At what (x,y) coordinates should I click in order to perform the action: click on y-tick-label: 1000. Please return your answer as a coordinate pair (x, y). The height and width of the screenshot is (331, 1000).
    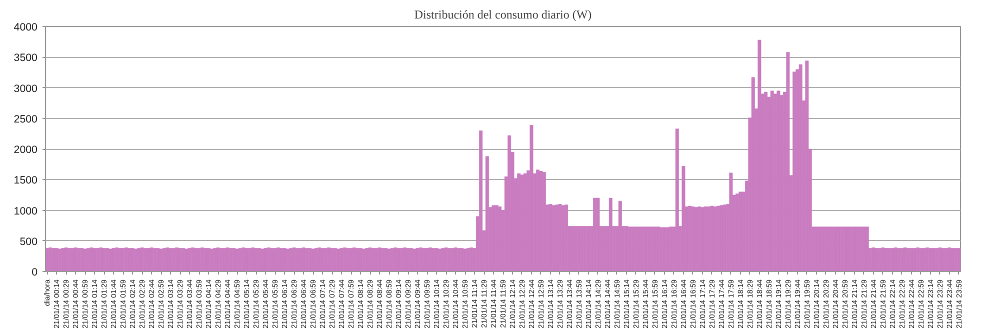
    Looking at the image, I should click on (26, 211).